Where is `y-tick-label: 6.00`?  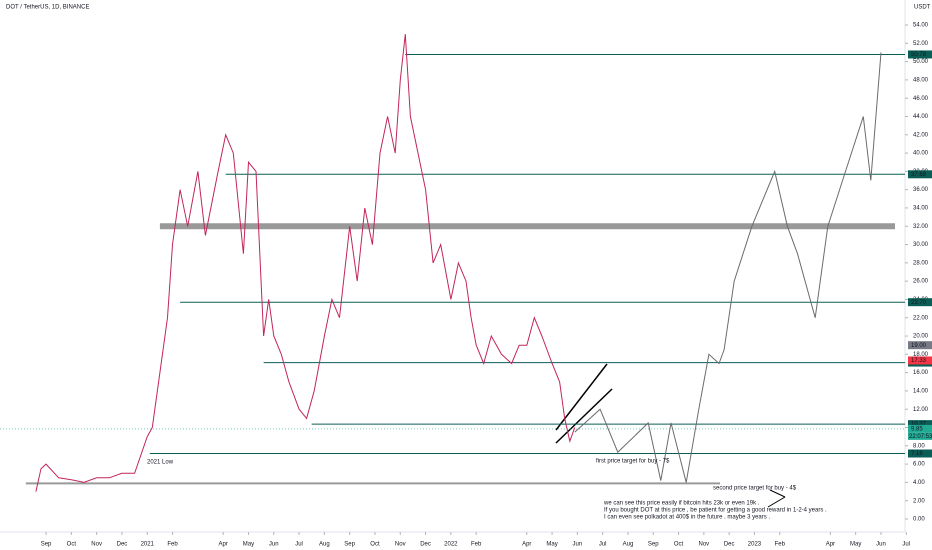
y-tick-label: 6.00 is located at coordinates (919, 465).